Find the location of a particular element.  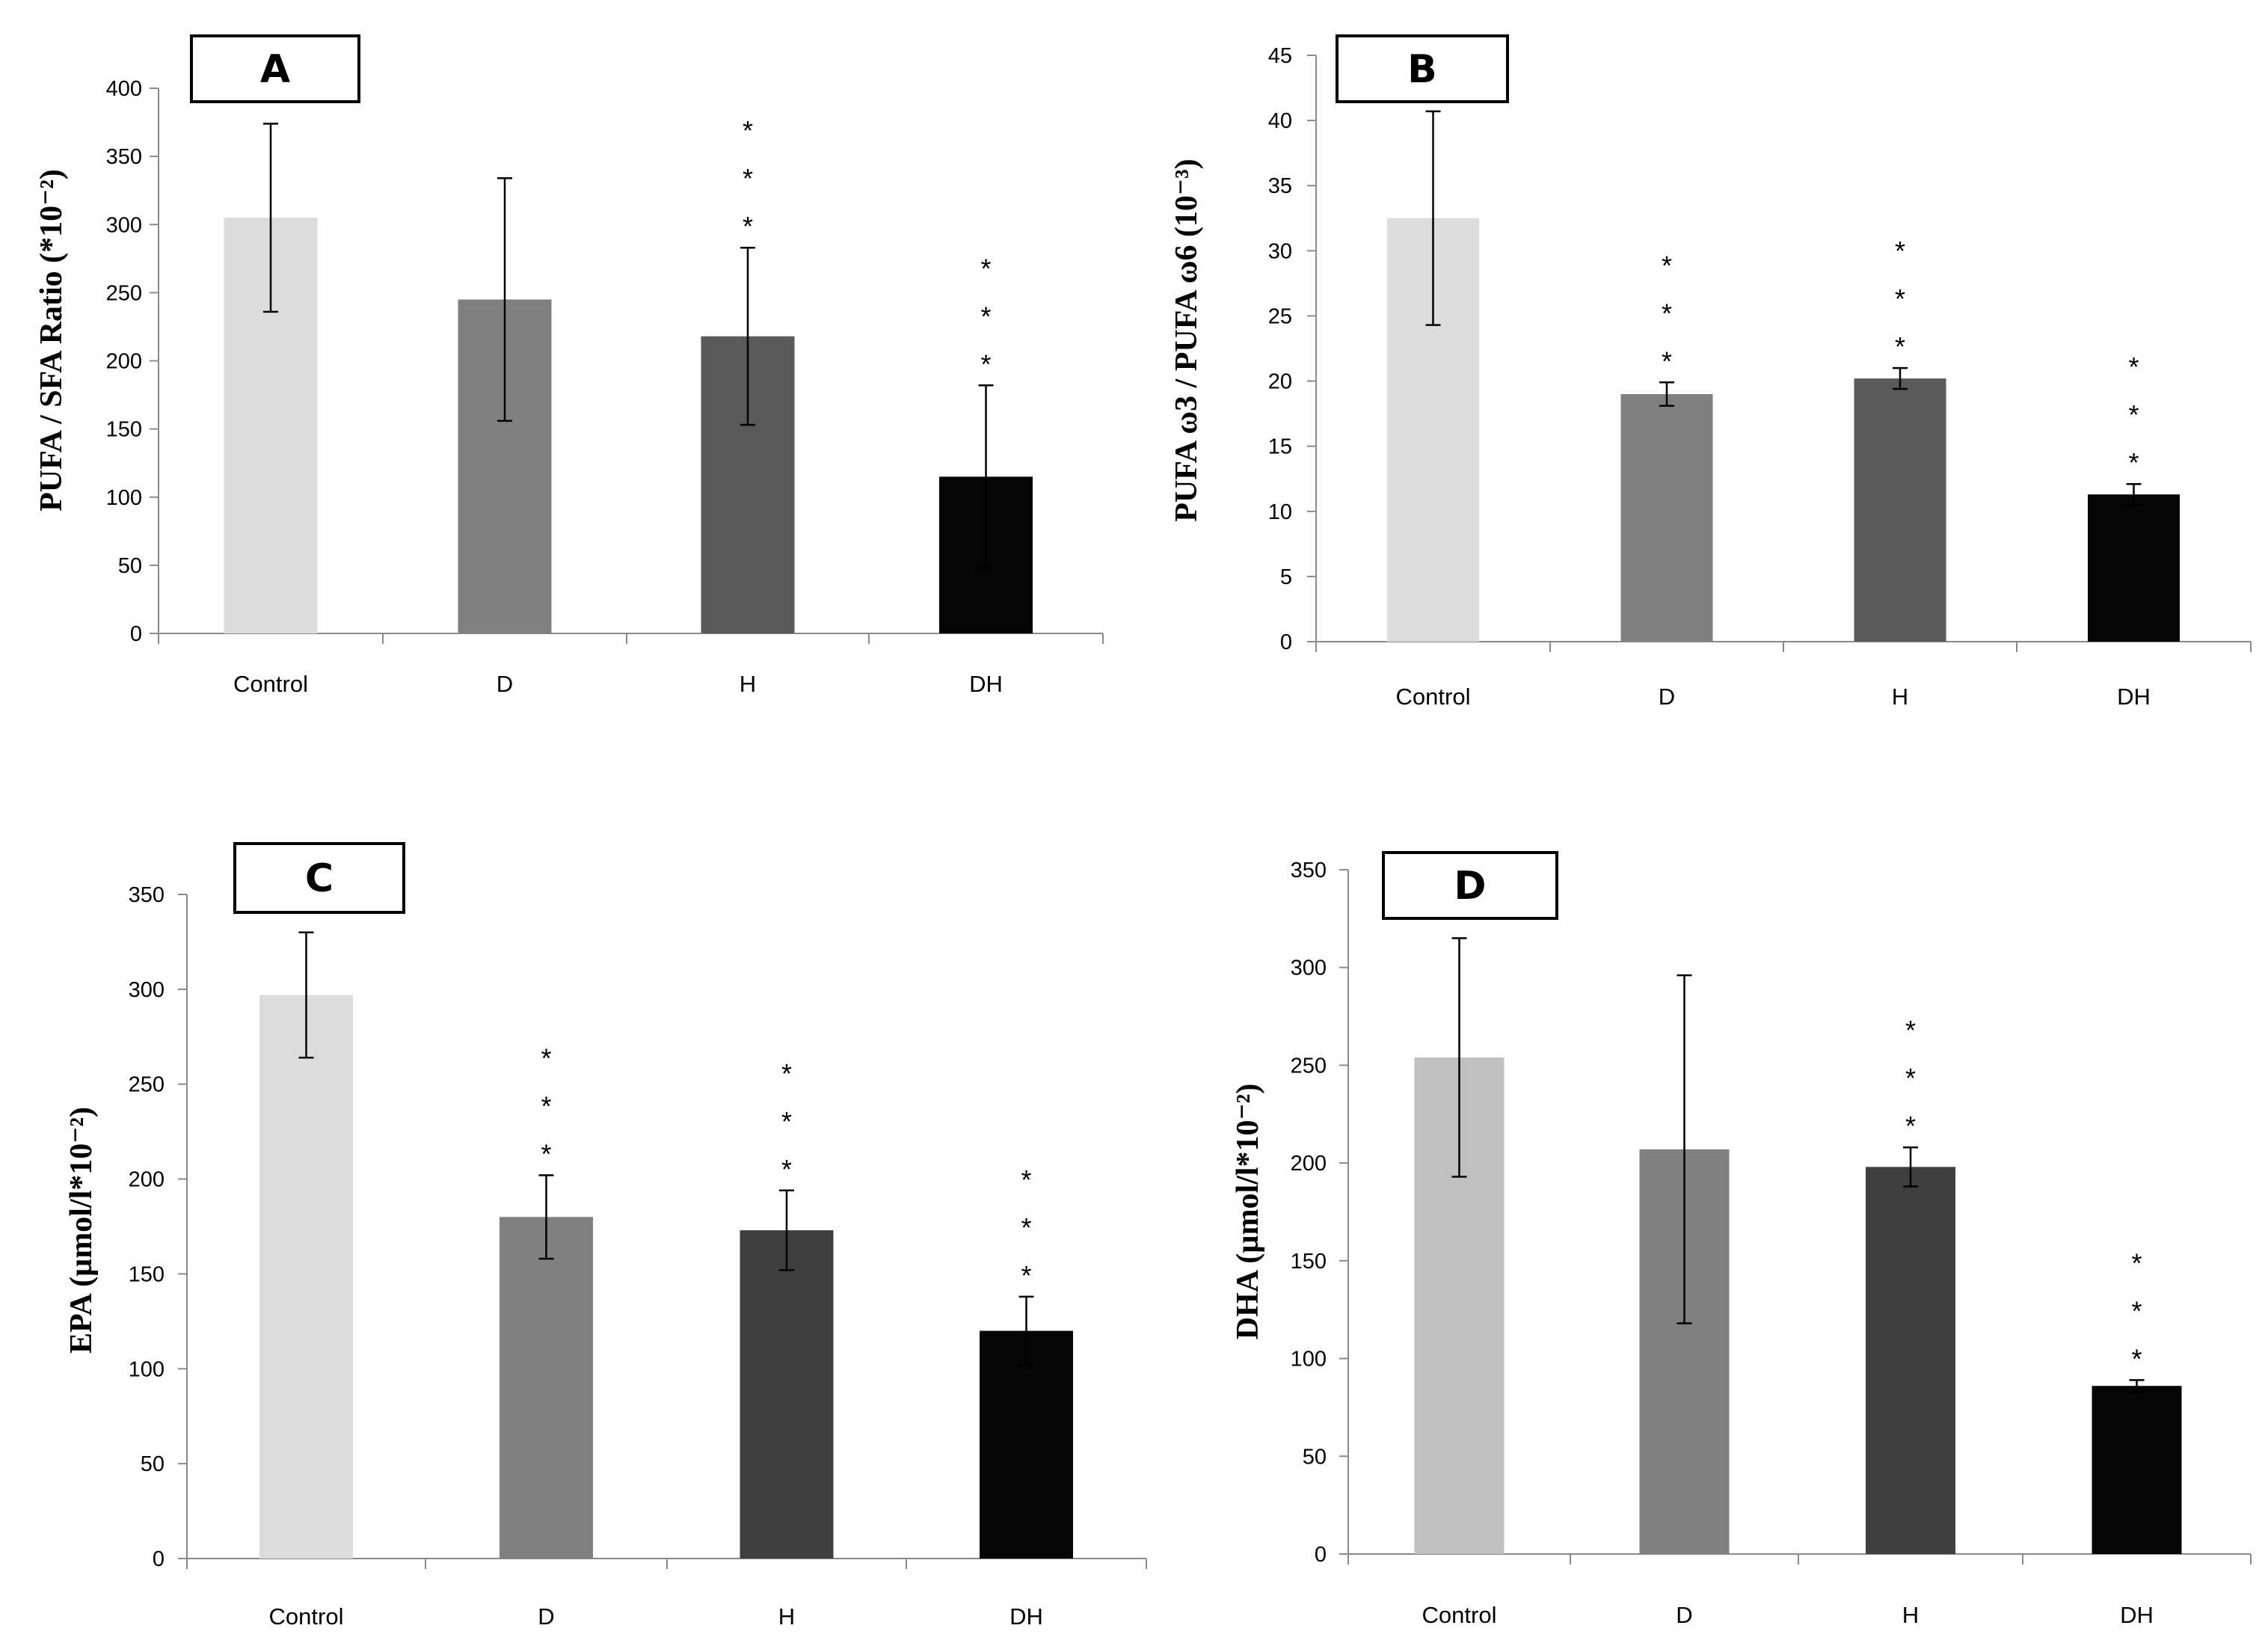

y-axis-label: PUFA ω3 / PUFA ω6 (10⁻³) is located at coordinates (1187, 340).